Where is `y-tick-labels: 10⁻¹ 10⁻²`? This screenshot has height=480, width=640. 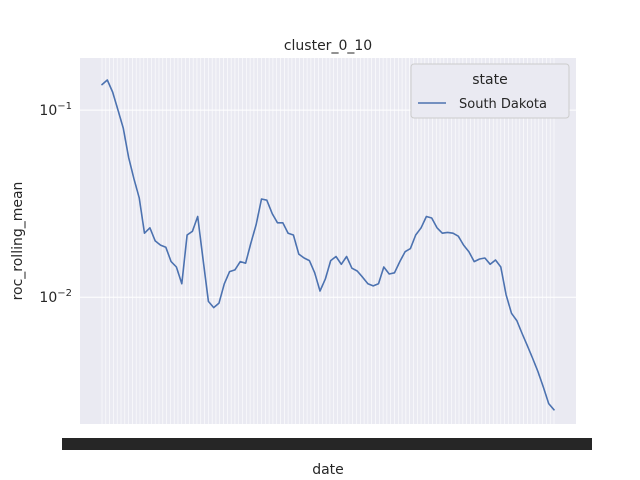 y-tick-labels: 10⁻¹ 10⁻² is located at coordinates (55, 203).